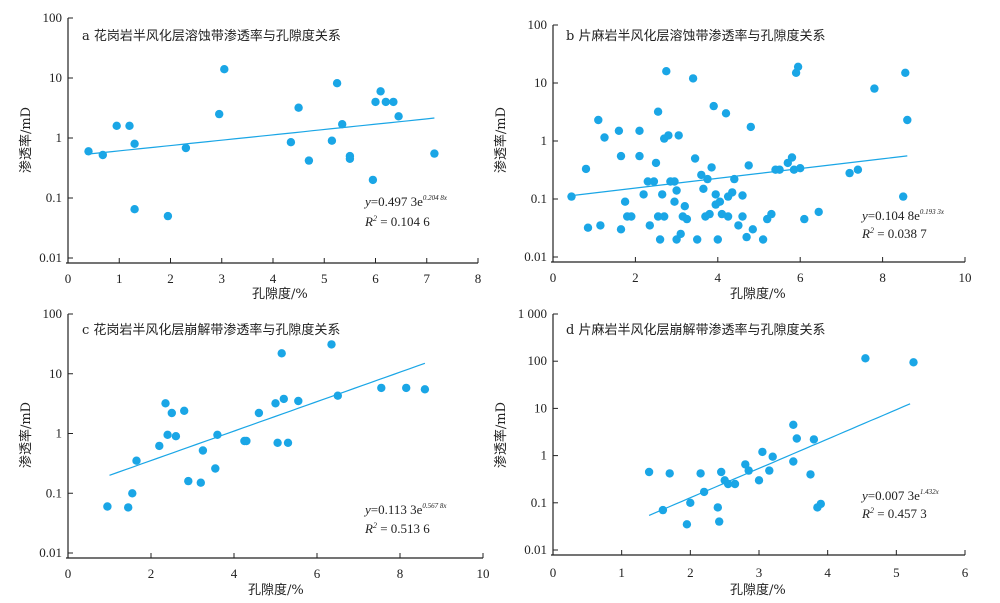 This screenshot has width=1000, height=603. Describe the element at coordinates (894, 513) in the screenshot. I see `r-squared: R2 = 0.457 3` at that location.